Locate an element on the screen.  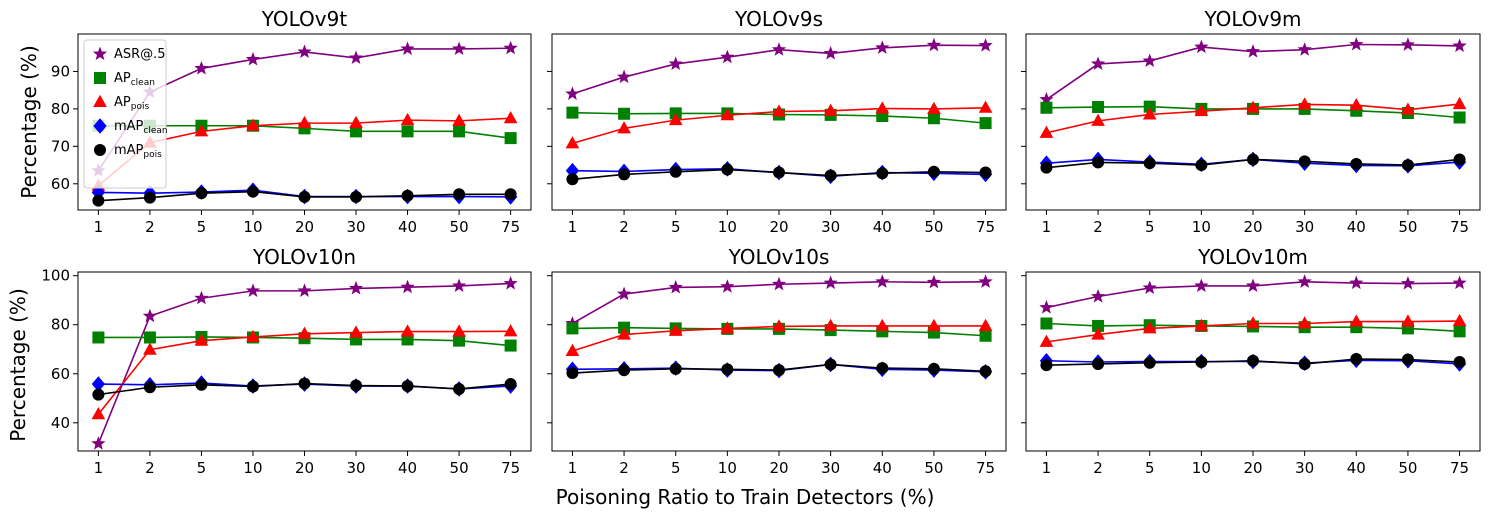
legend-subscript: pois is located at coordinates (140, 107).